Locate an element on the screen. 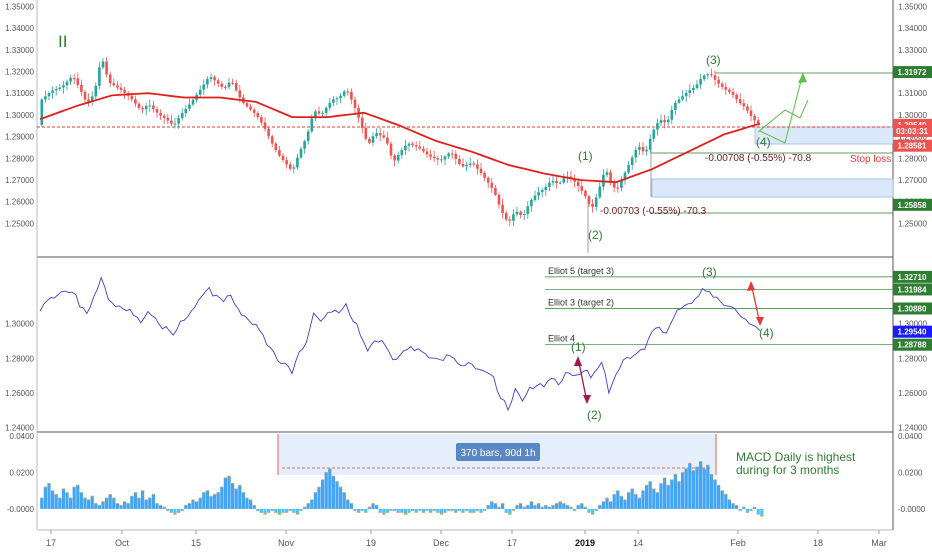  range-label-box is located at coordinates (498, 452).